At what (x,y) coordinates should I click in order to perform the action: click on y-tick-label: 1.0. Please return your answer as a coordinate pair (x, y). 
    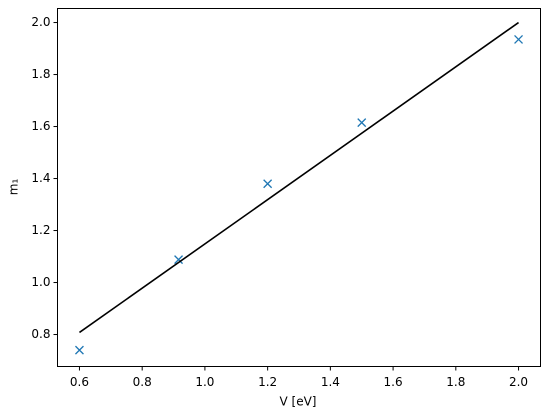
    Looking at the image, I should click on (40, 282).